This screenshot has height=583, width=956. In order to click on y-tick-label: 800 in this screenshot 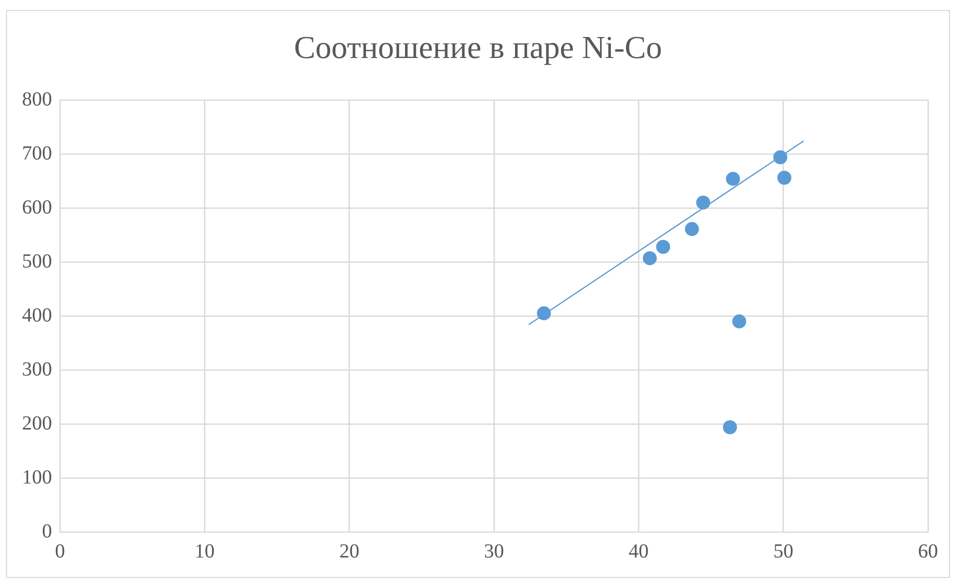, I will do `click(37, 99)`.